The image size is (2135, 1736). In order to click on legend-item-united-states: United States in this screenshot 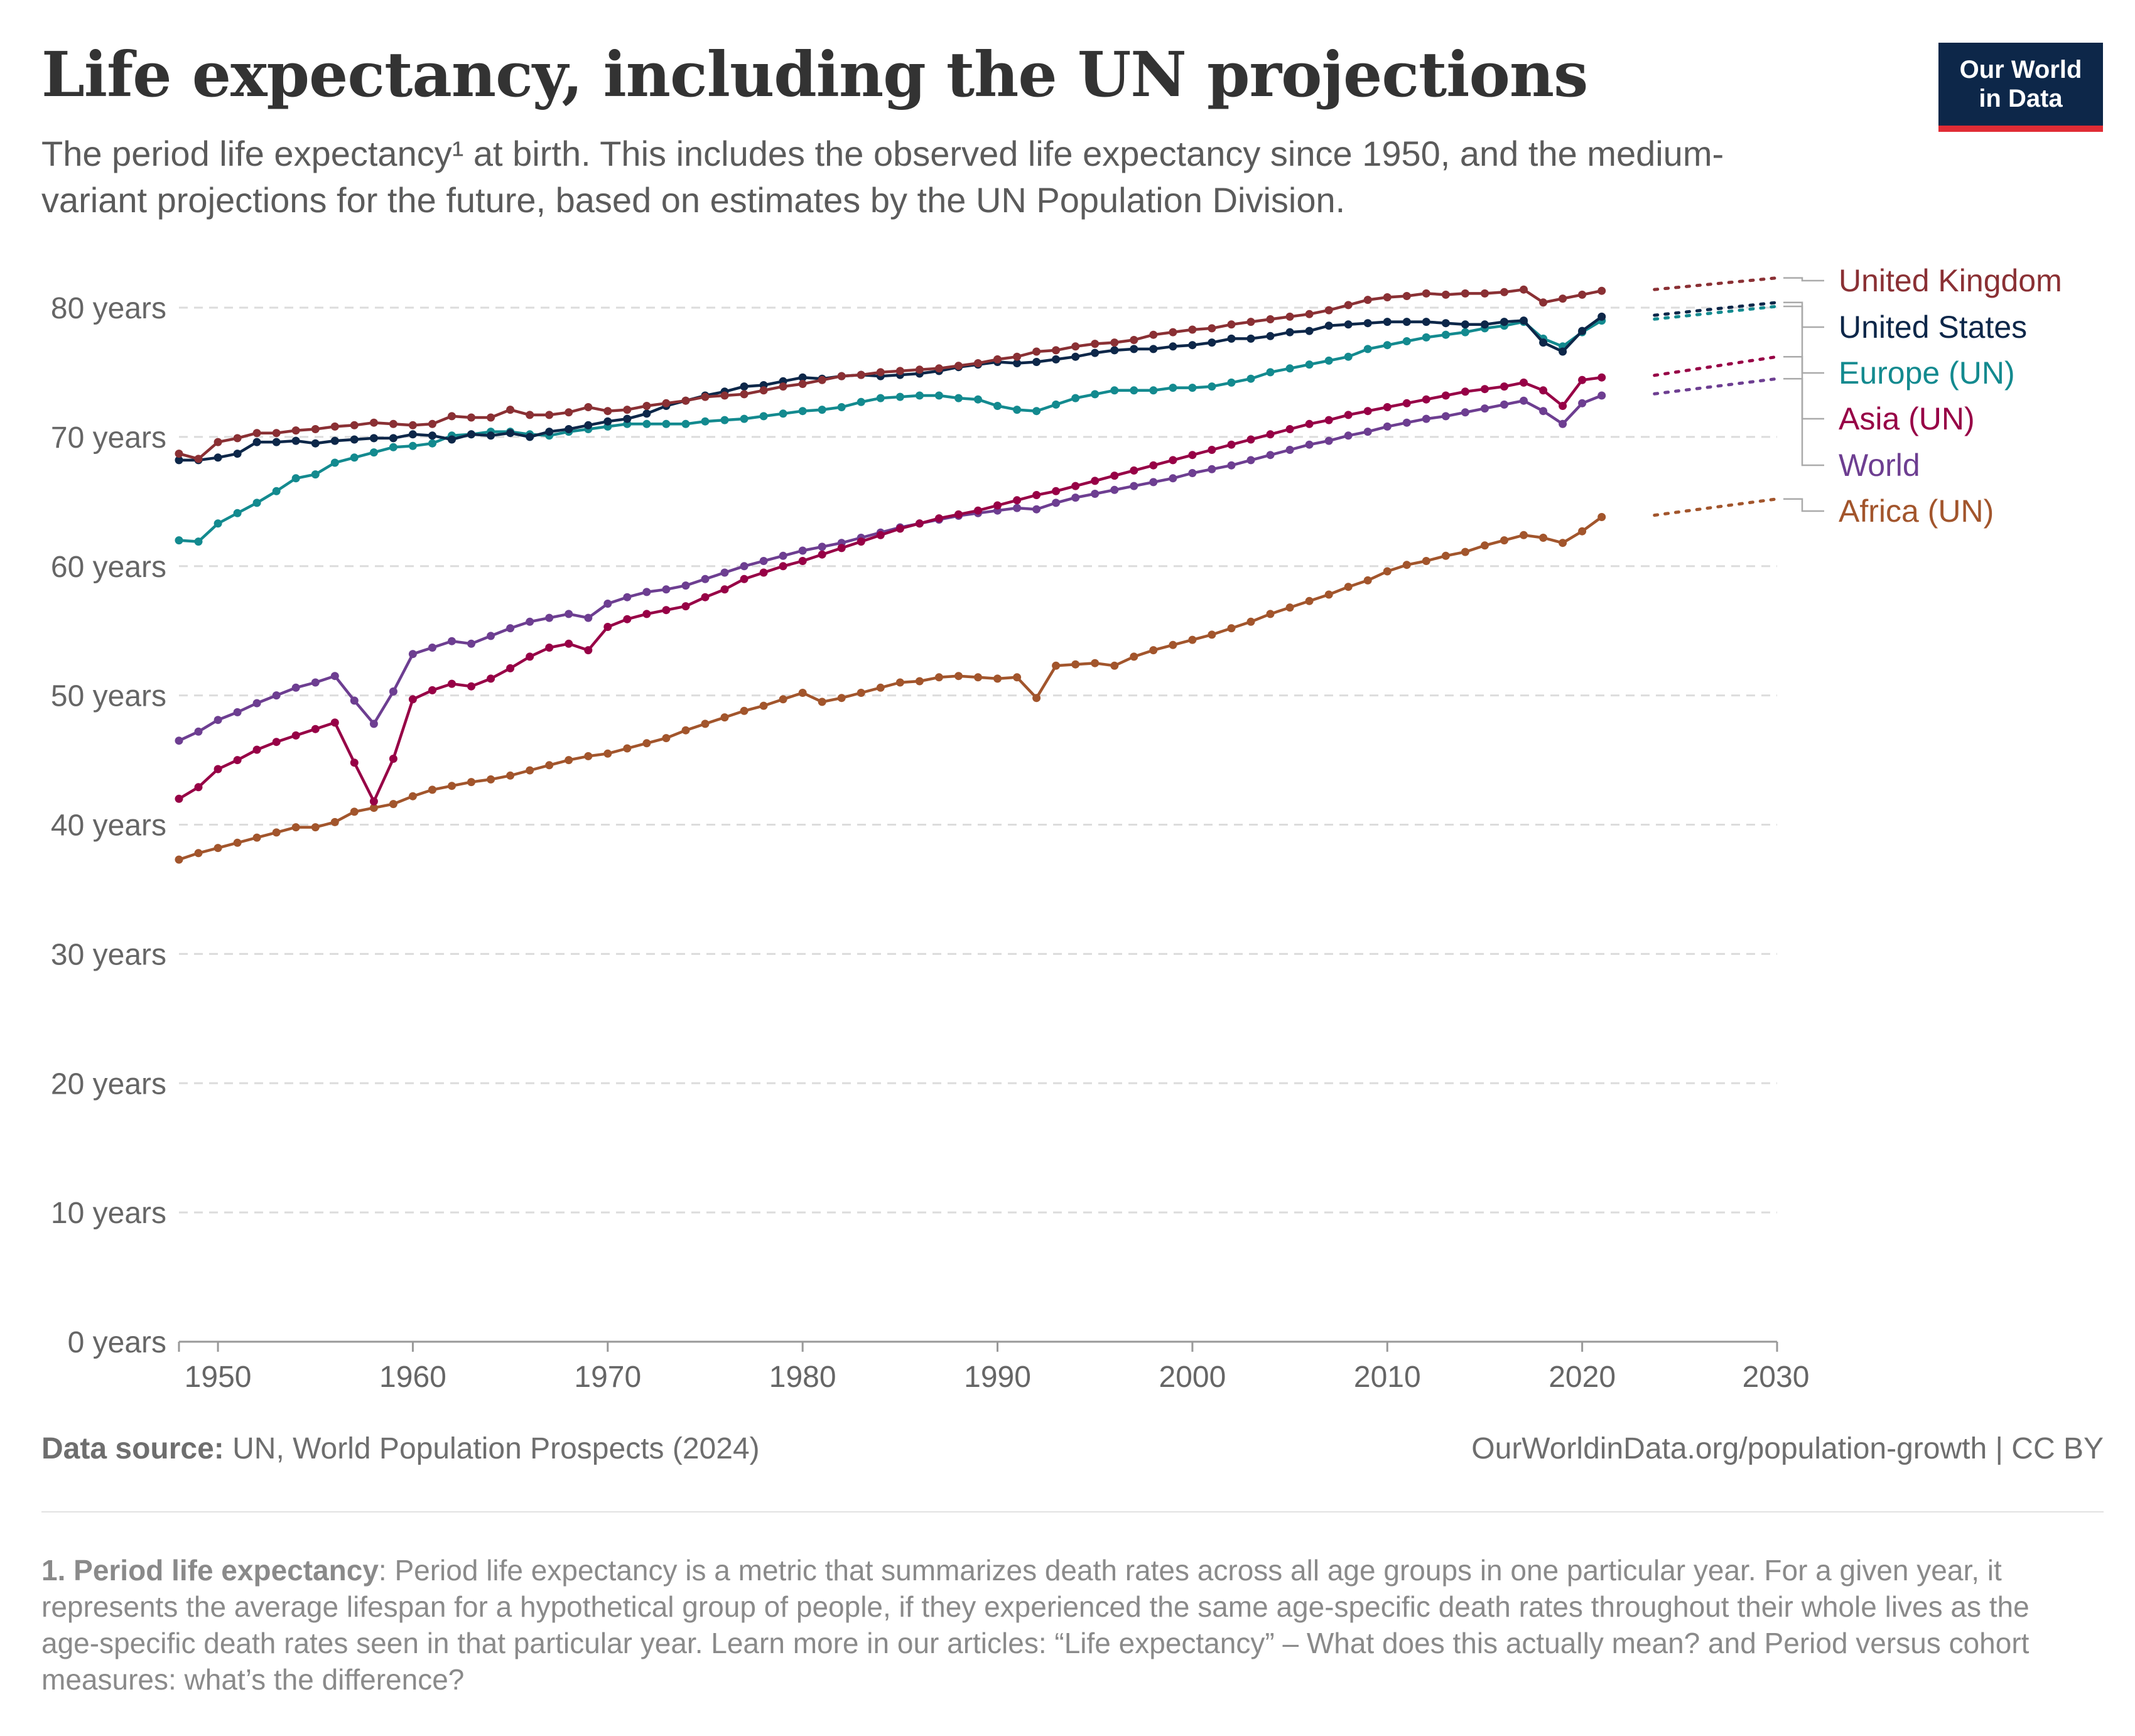, I will do `click(1905, 323)`.